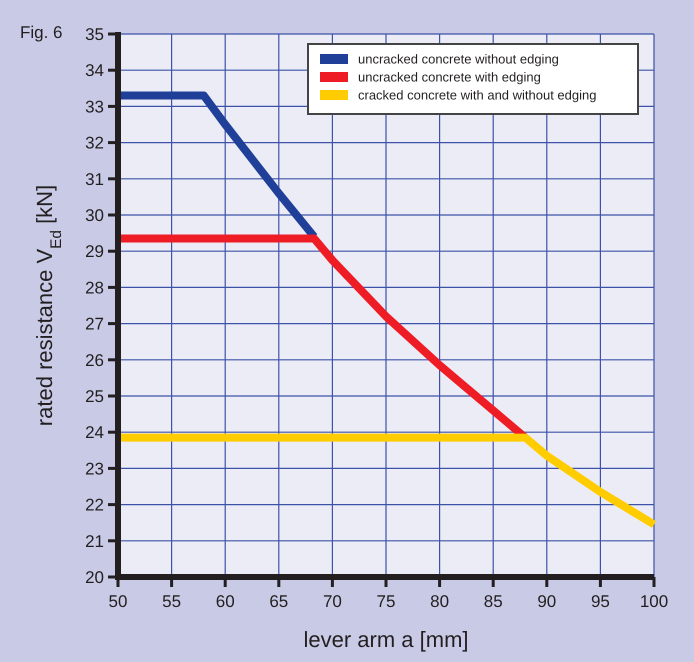 This screenshot has width=694, height=662. I want to click on chart-title: Fig. 6, so click(41, 32).